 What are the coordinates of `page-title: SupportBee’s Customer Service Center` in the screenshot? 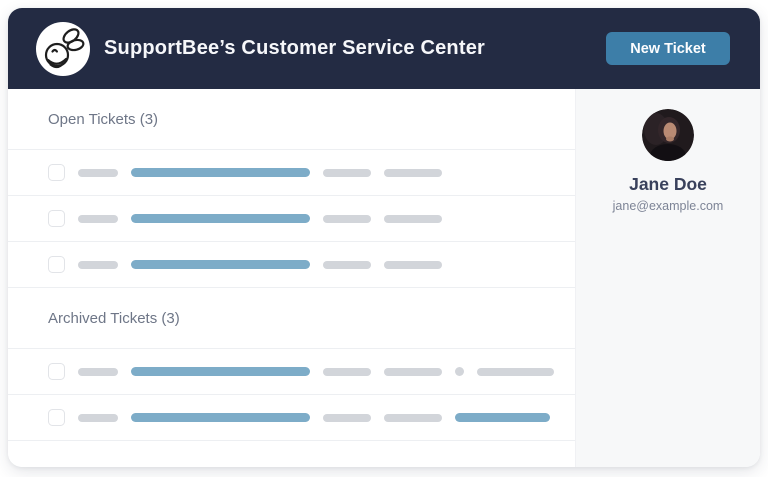 It's located at (295, 48).